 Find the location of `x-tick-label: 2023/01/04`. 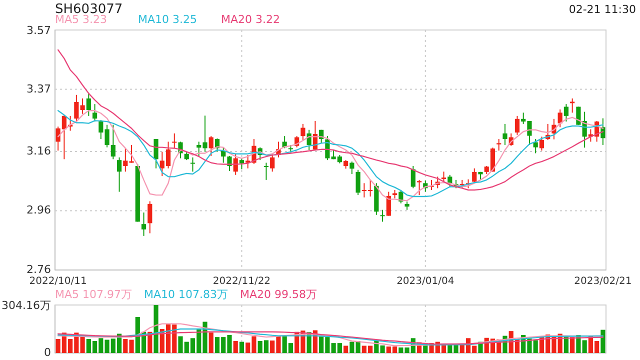

x-tick-label: 2023/01/04 is located at coordinates (425, 281).